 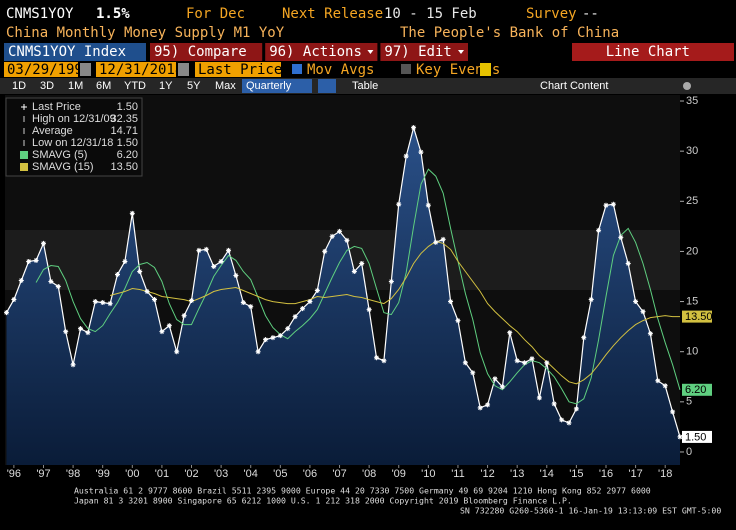 What do you see at coordinates (59, 155) in the screenshot?
I see `legend-label: SMAVG (5)` at bounding box center [59, 155].